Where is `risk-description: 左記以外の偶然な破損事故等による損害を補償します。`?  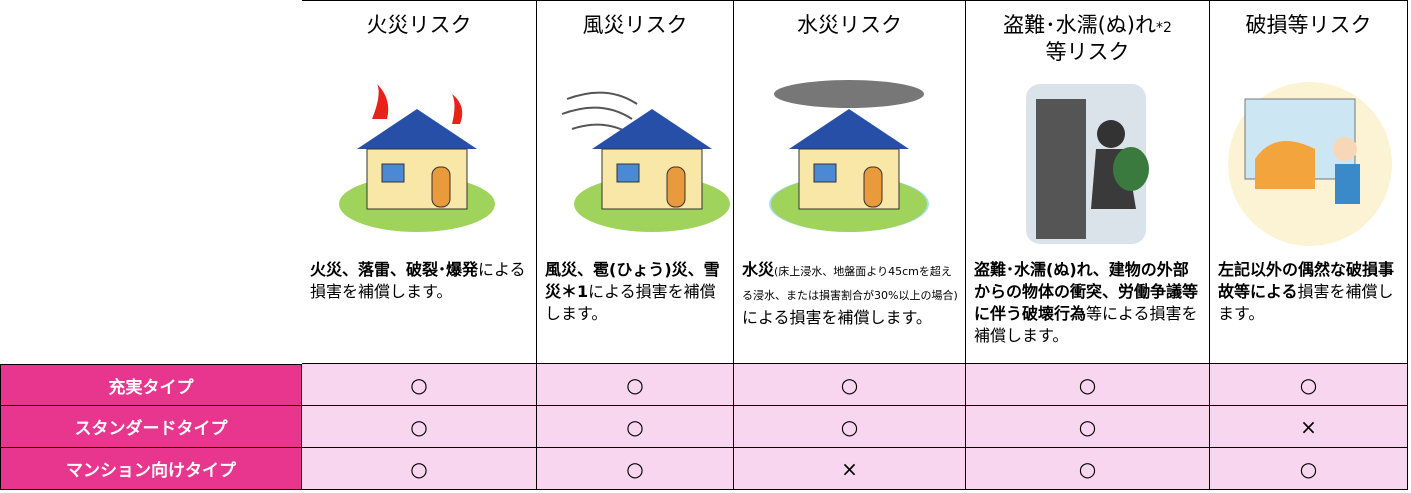
risk-description: 左記以外の偶然な破損事故等による損害を補償します。 is located at coordinates (1309, 292).